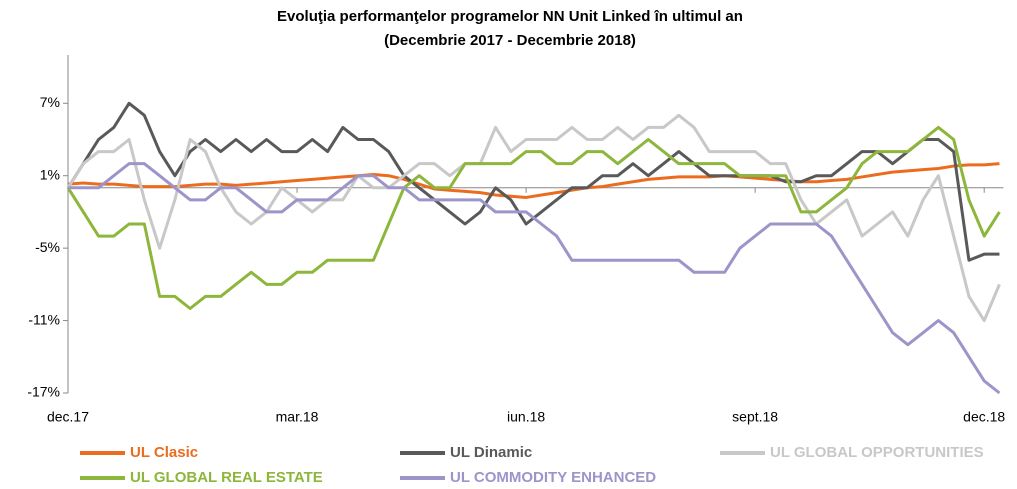  Describe the element at coordinates (50, 174) in the screenshot. I see `y-tick-label: 1%` at that location.